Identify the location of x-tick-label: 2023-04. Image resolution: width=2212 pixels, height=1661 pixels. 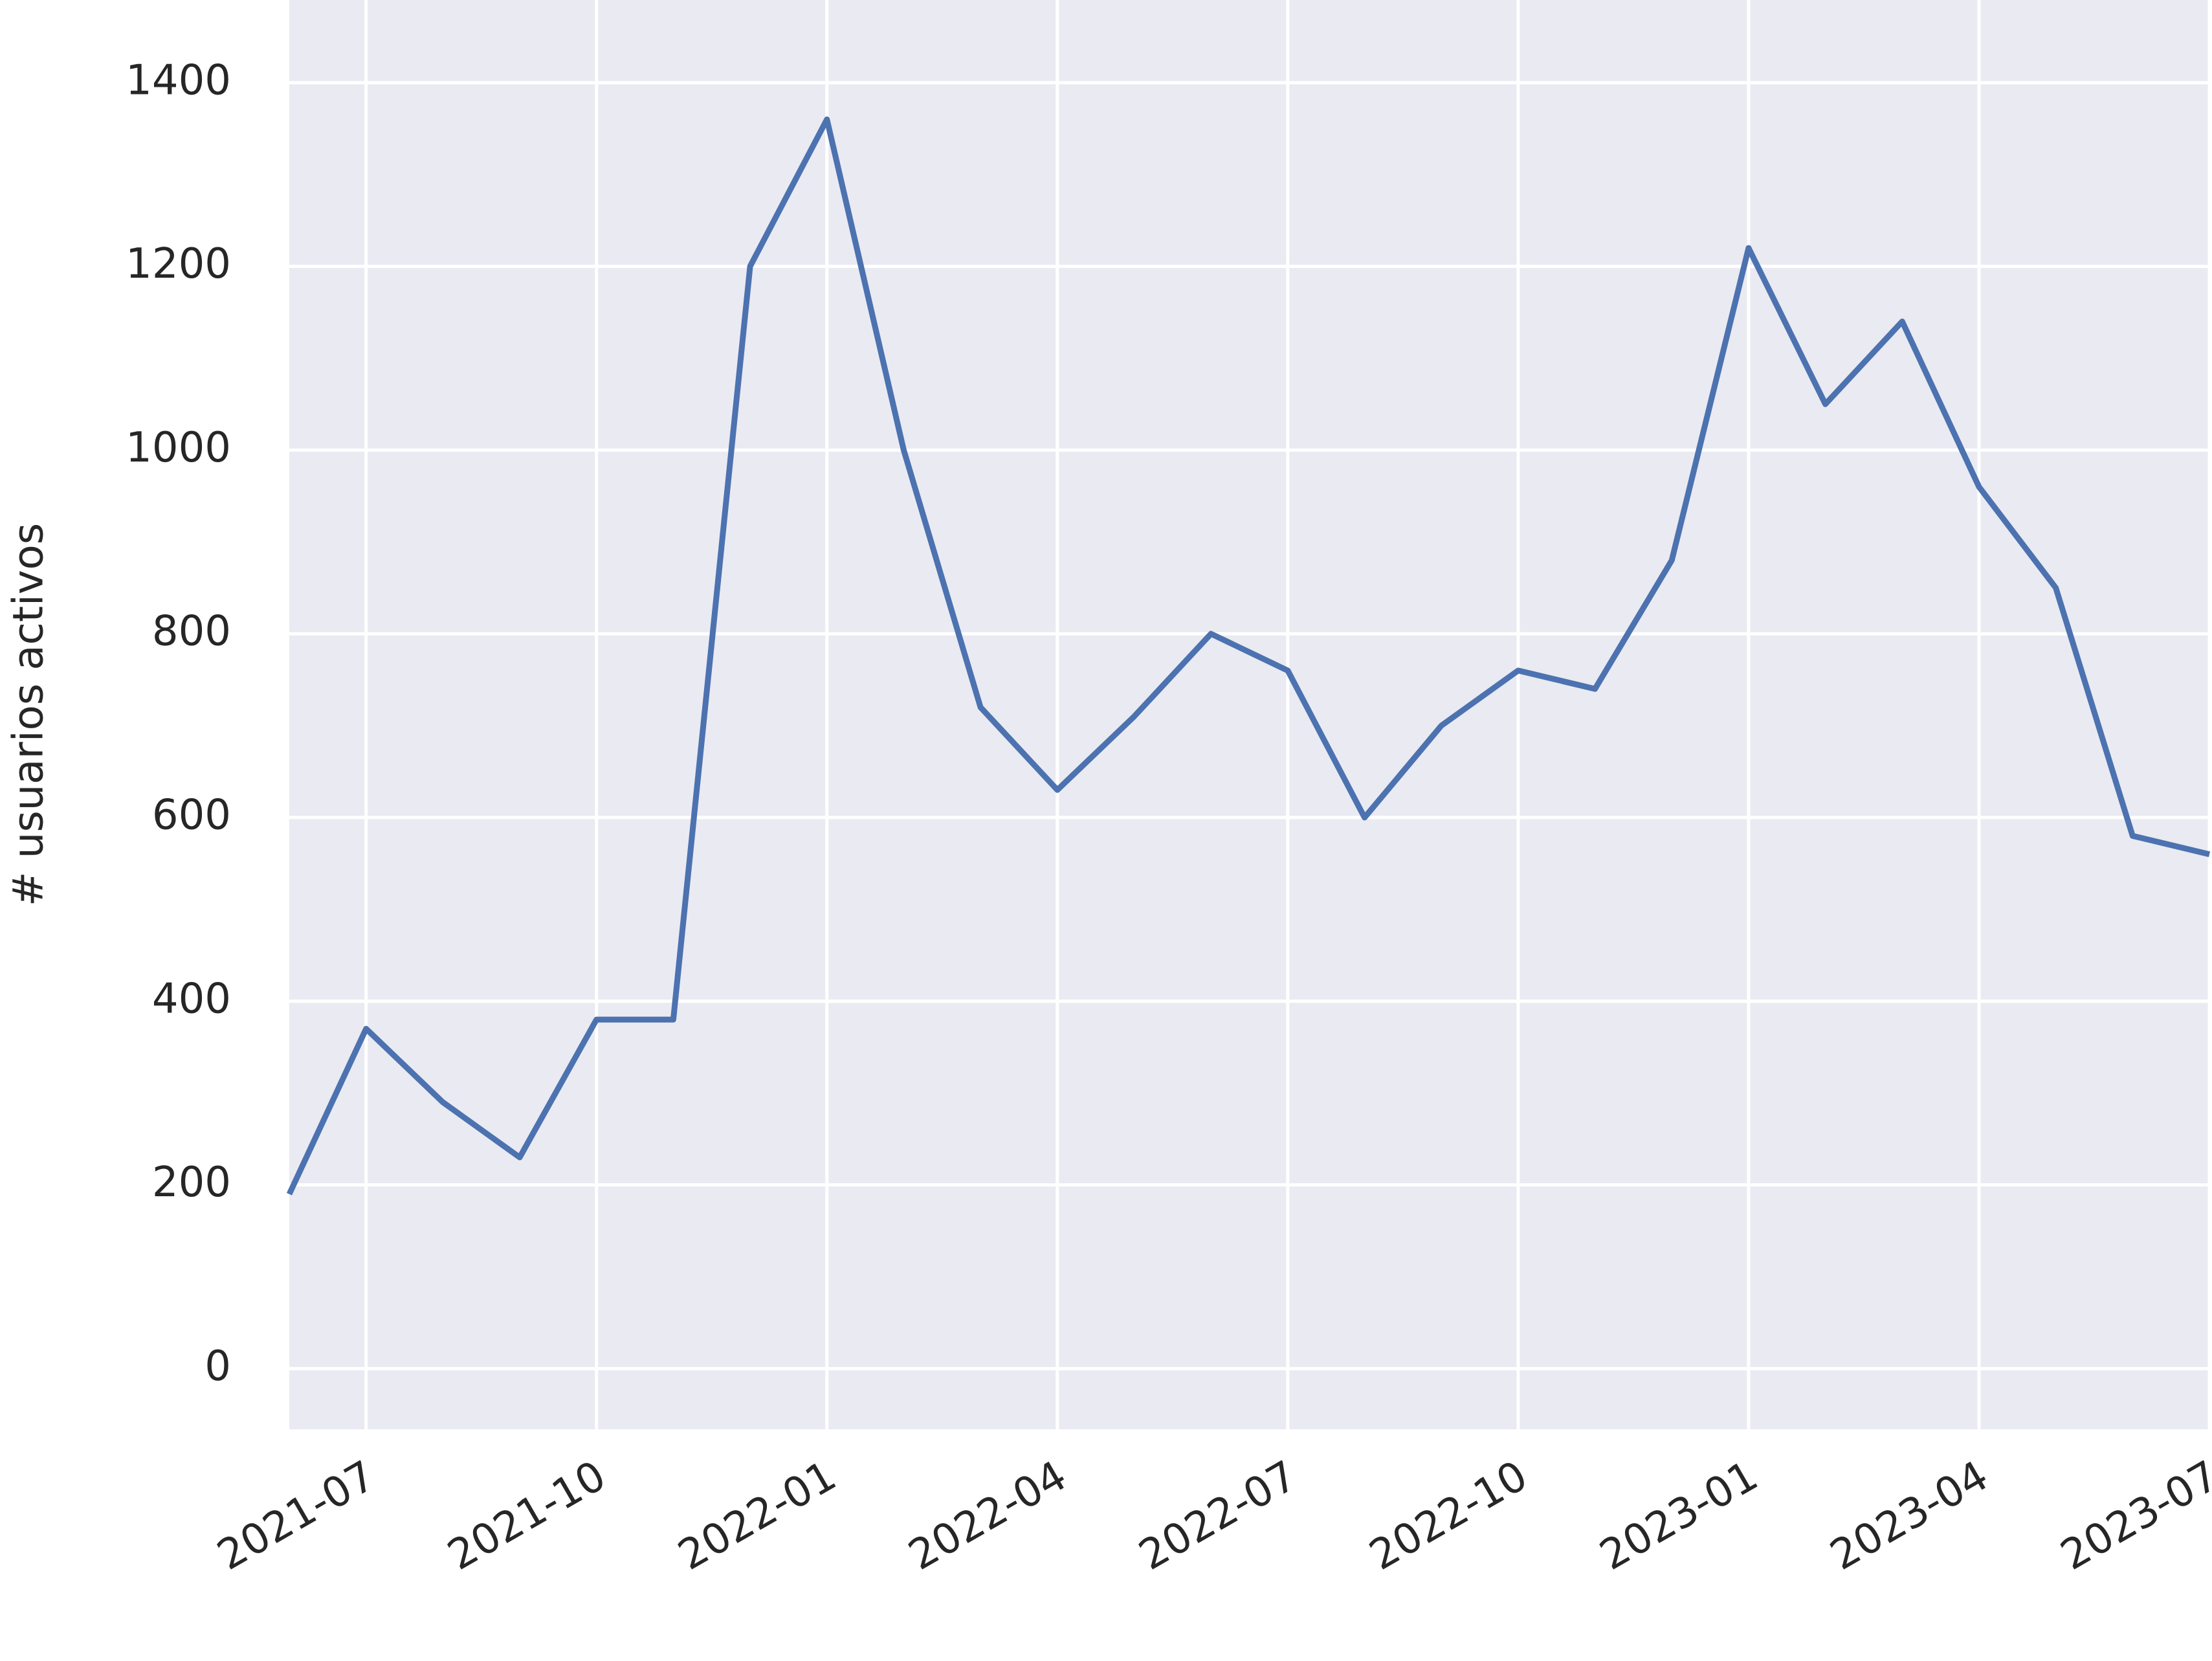
(1909, 1516).